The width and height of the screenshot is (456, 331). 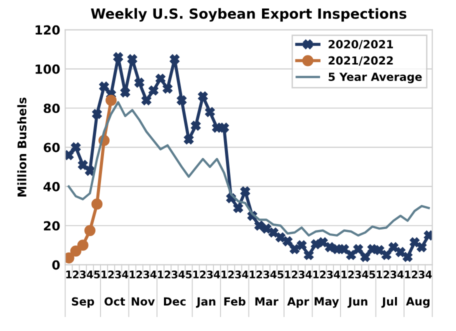 What do you see at coordinates (143, 301) in the screenshot?
I see `text: Nov` at bounding box center [143, 301].